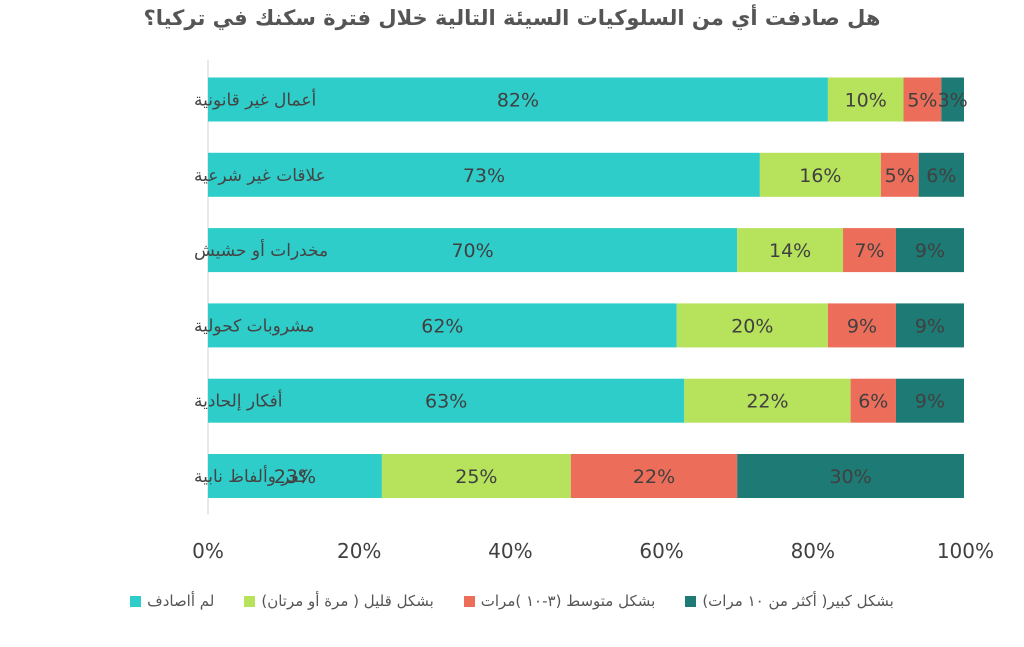 The width and height of the screenshot is (1024, 647). I want to click on x-tick-label: 0%, so click(208, 551).